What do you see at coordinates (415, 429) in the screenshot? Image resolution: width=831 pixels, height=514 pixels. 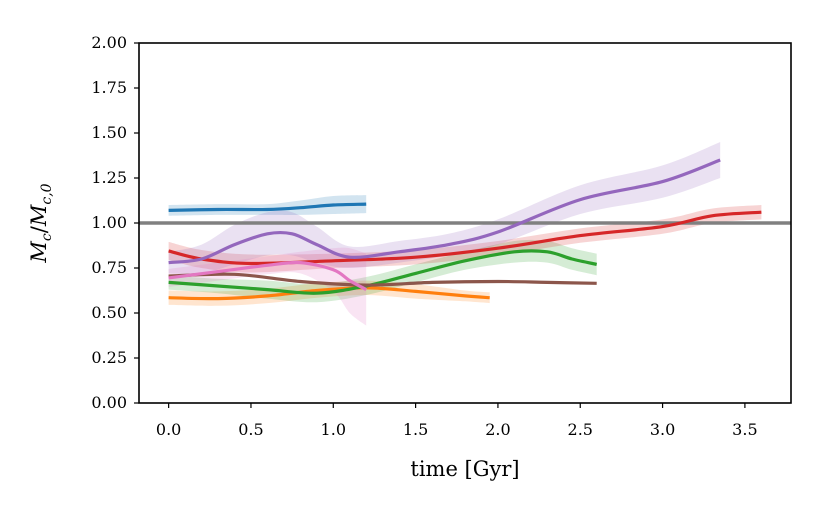 I see `x-tick-label: 1.5` at bounding box center [415, 429].